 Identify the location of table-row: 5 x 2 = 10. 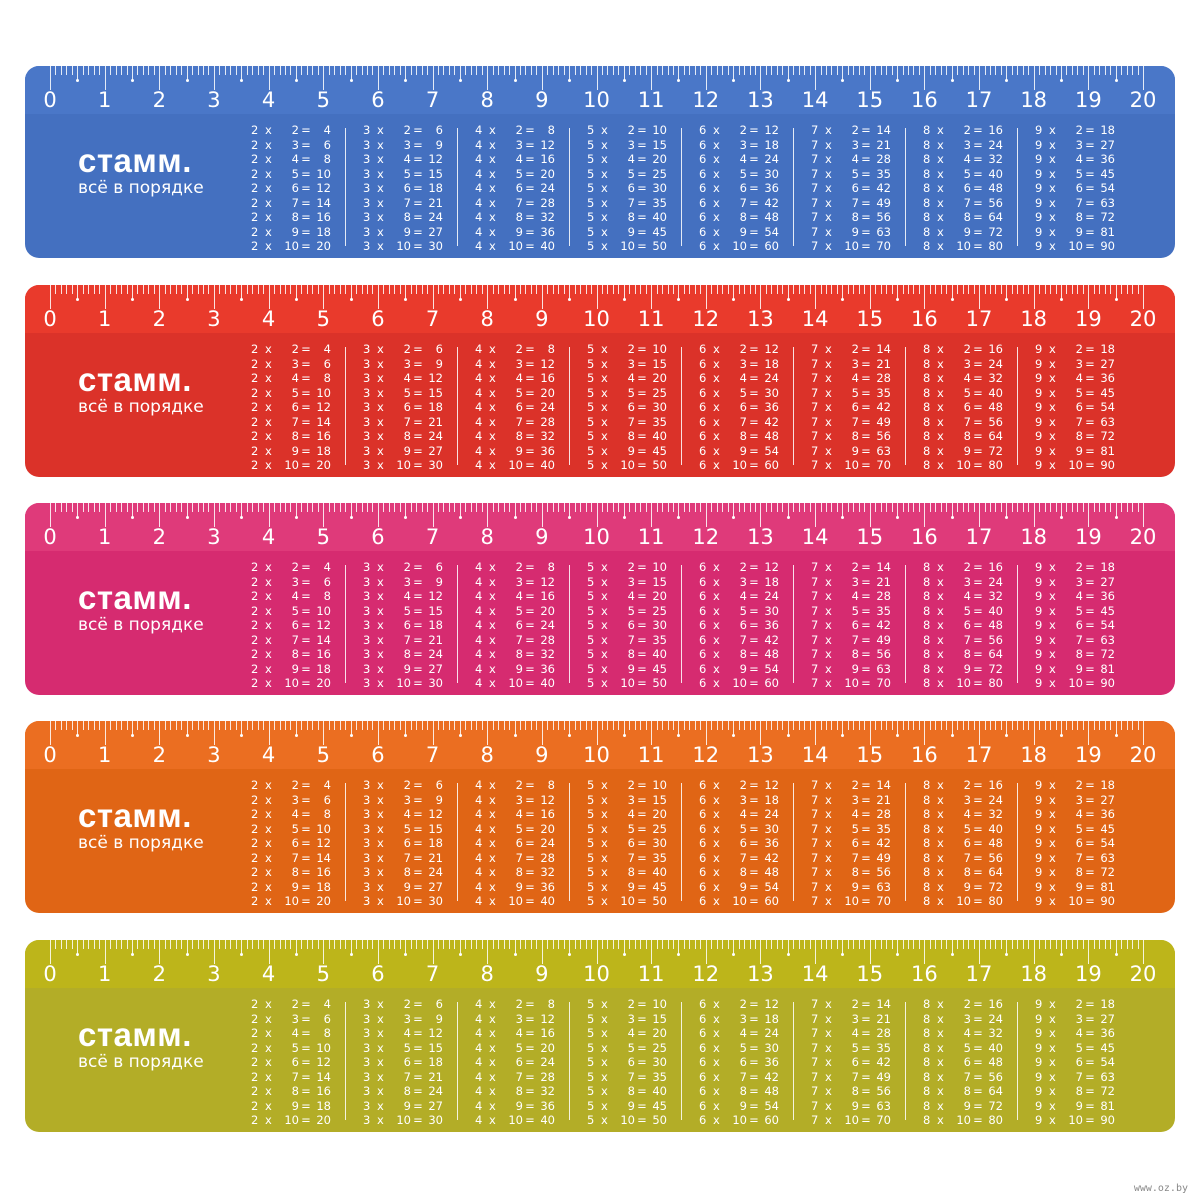
(627, 567).